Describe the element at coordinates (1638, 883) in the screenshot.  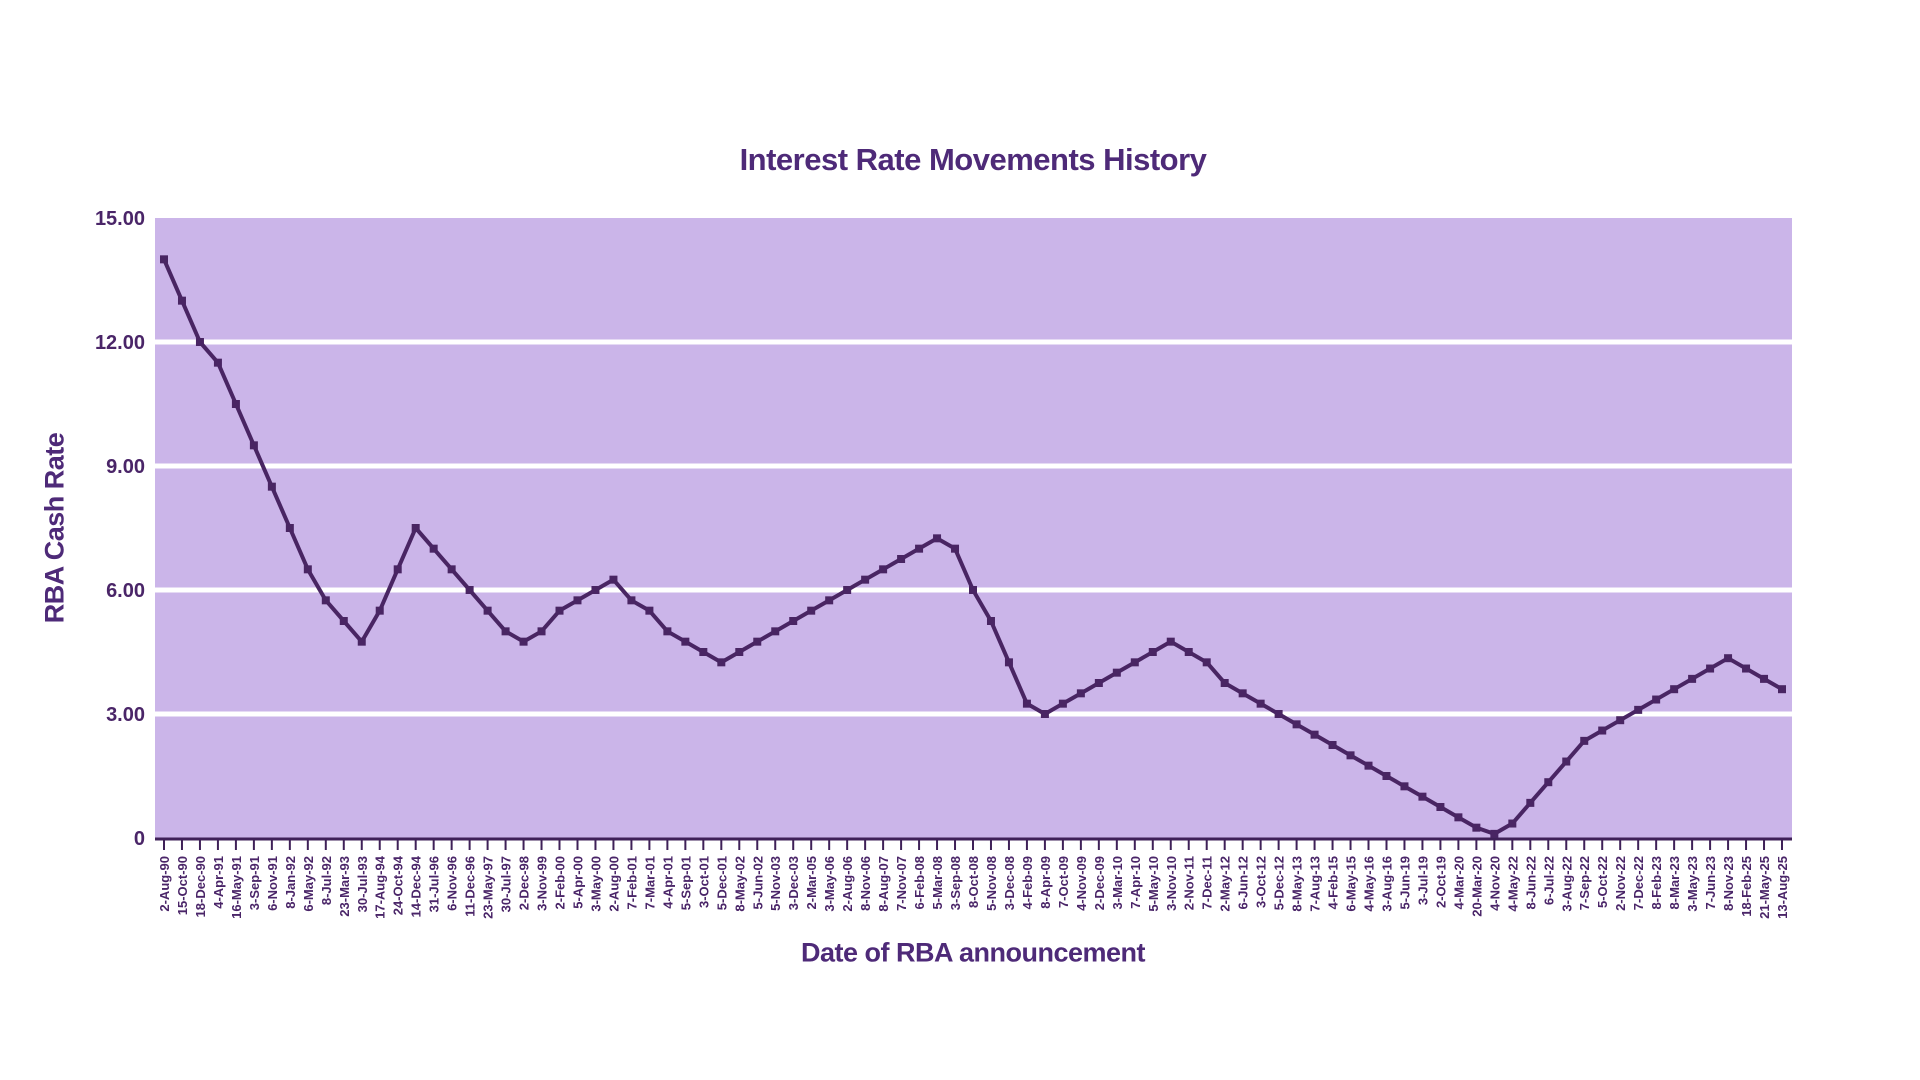
I see `x-tick-label: 7-Dec-22` at that location.